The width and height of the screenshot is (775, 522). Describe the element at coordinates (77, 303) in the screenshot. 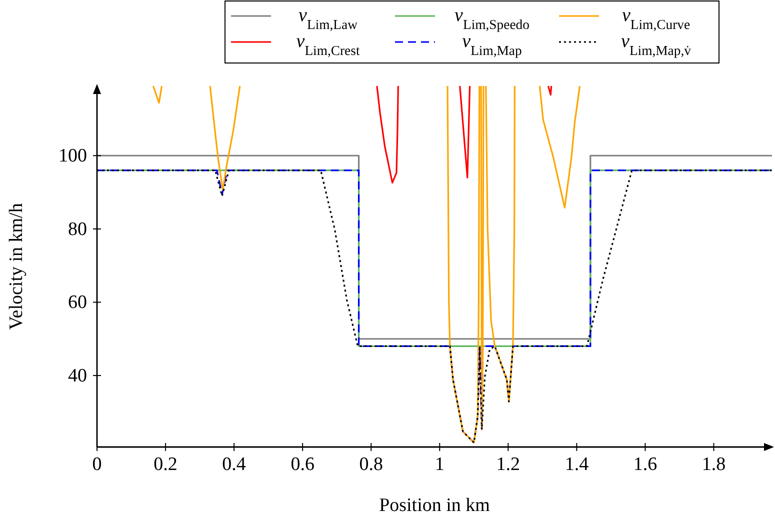

I see `y-tick-label: 60` at that location.